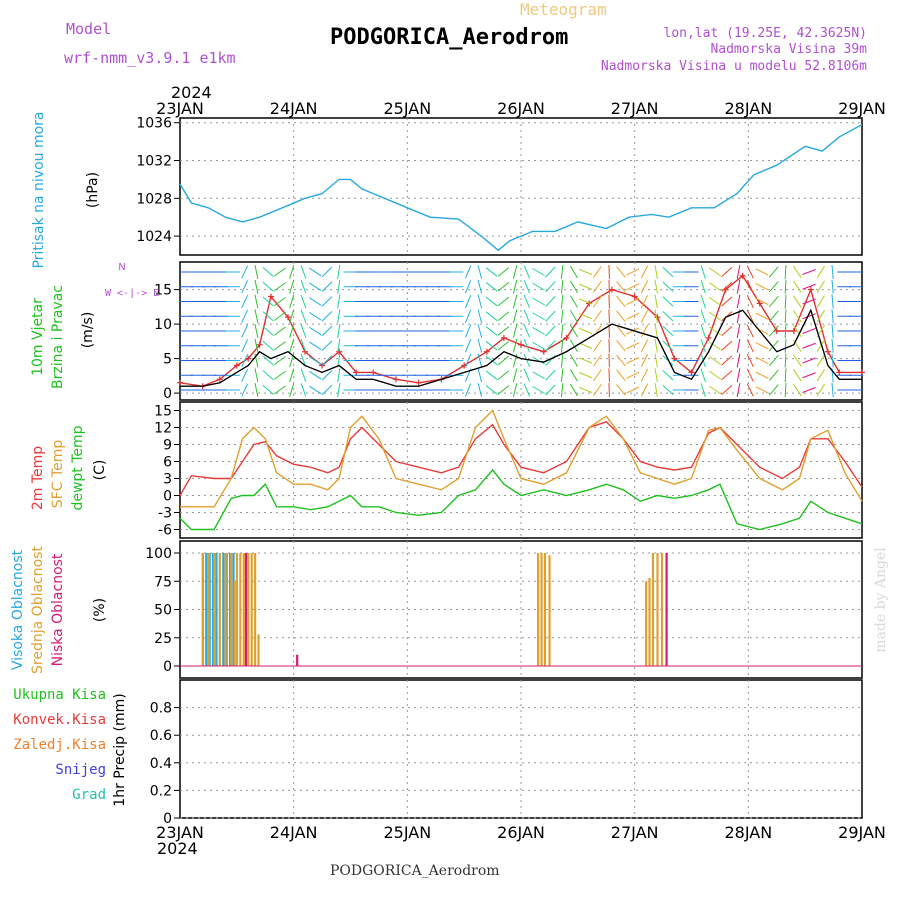 Image resolution: width=900 pixels, height=900 pixels. What do you see at coordinates (167, 463) in the screenshot?
I see `temperature-ytick-label: 6` at bounding box center [167, 463].